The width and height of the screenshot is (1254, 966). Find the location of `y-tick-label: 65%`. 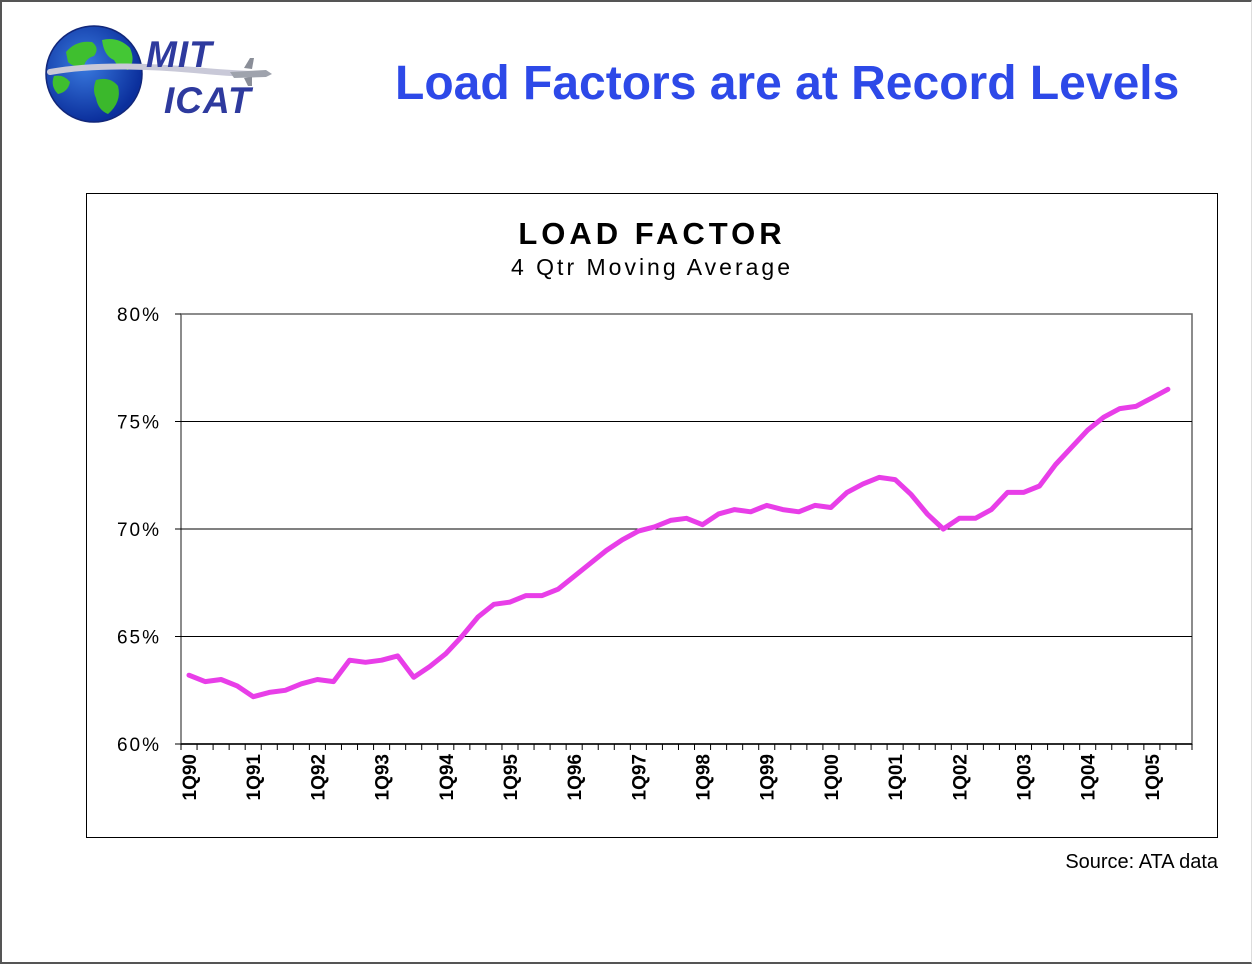

y-tick-label: 65% is located at coordinates (139, 638).